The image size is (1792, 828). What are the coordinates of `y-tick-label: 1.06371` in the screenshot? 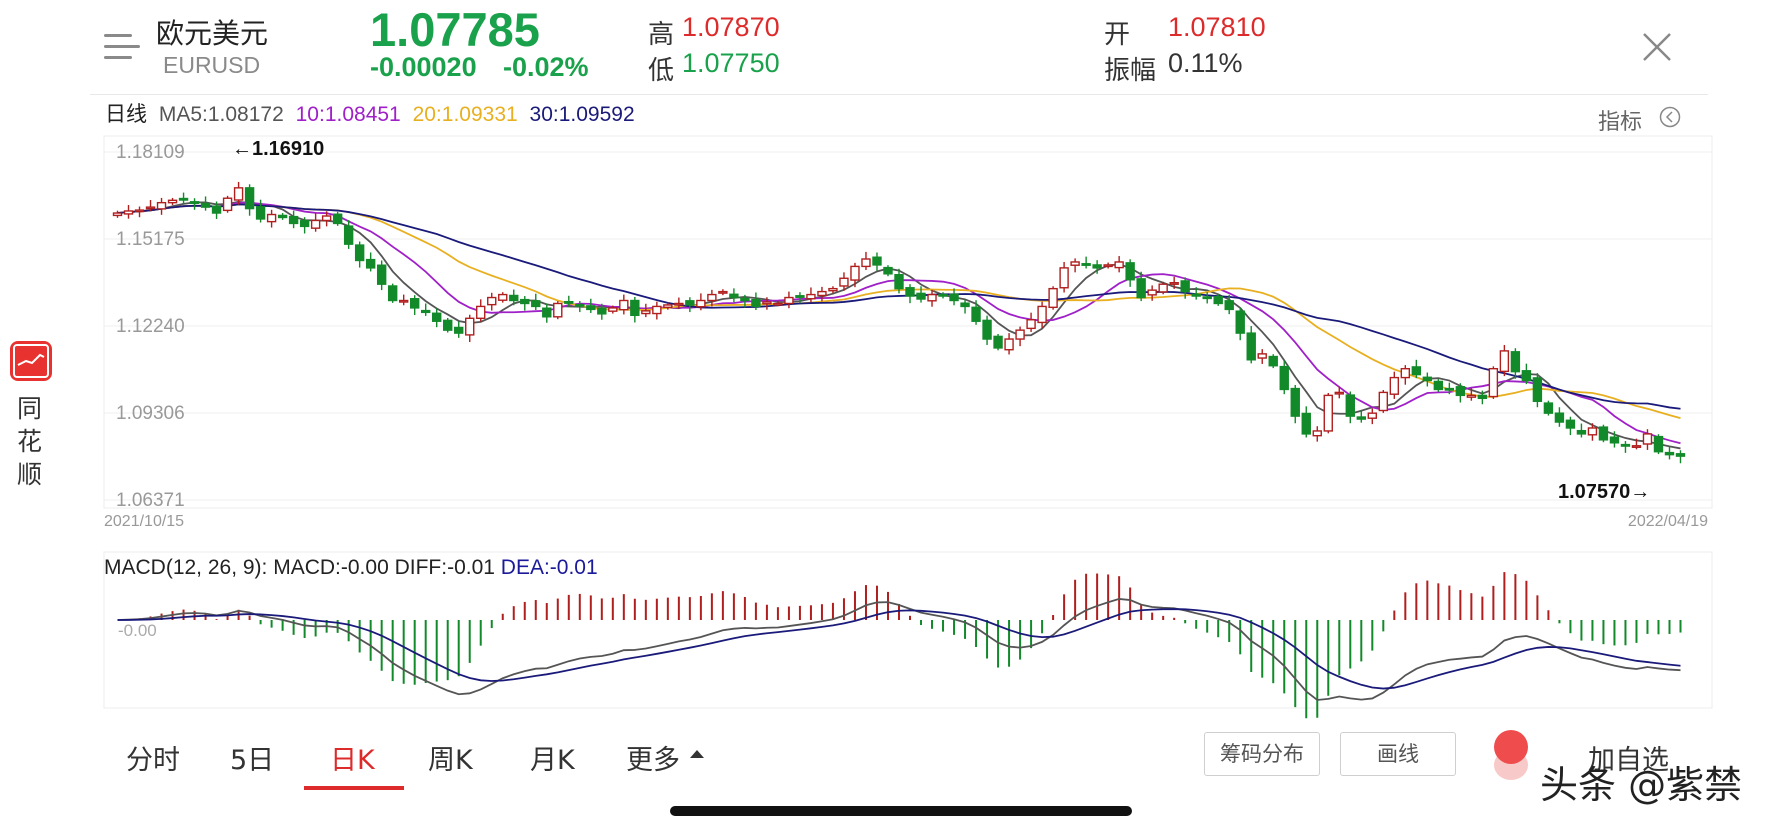 It's located at (150, 500).